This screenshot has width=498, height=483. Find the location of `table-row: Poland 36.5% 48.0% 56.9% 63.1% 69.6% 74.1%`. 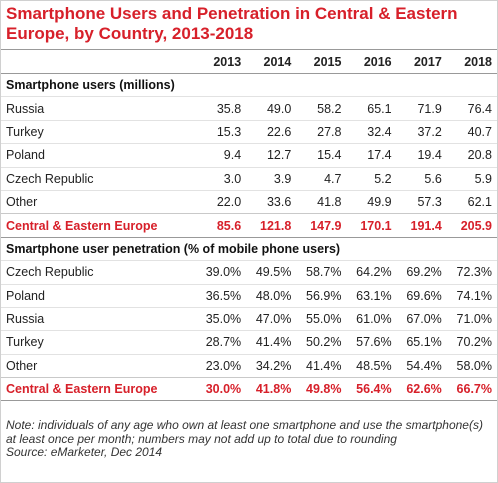

table-row: Poland 36.5% 48.0% 56.9% 63.1% 69.6% 74.1% is located at coordinates (249, 295).